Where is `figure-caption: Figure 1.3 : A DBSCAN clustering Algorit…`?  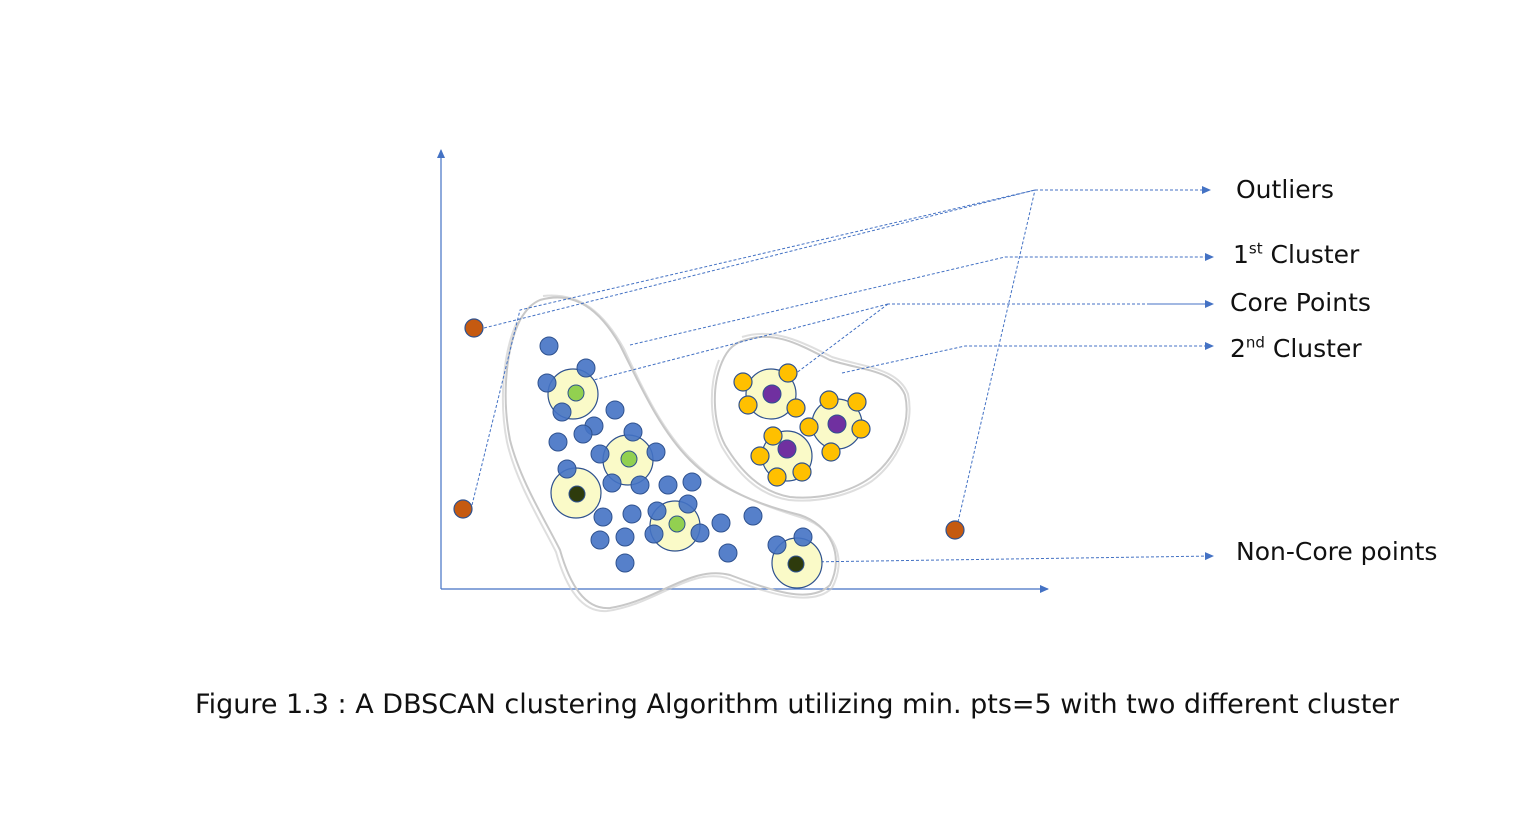
figure-caption: Figure 1.3 : A DBSCAN clustering Algorit… is located at coordinates (797, 704).